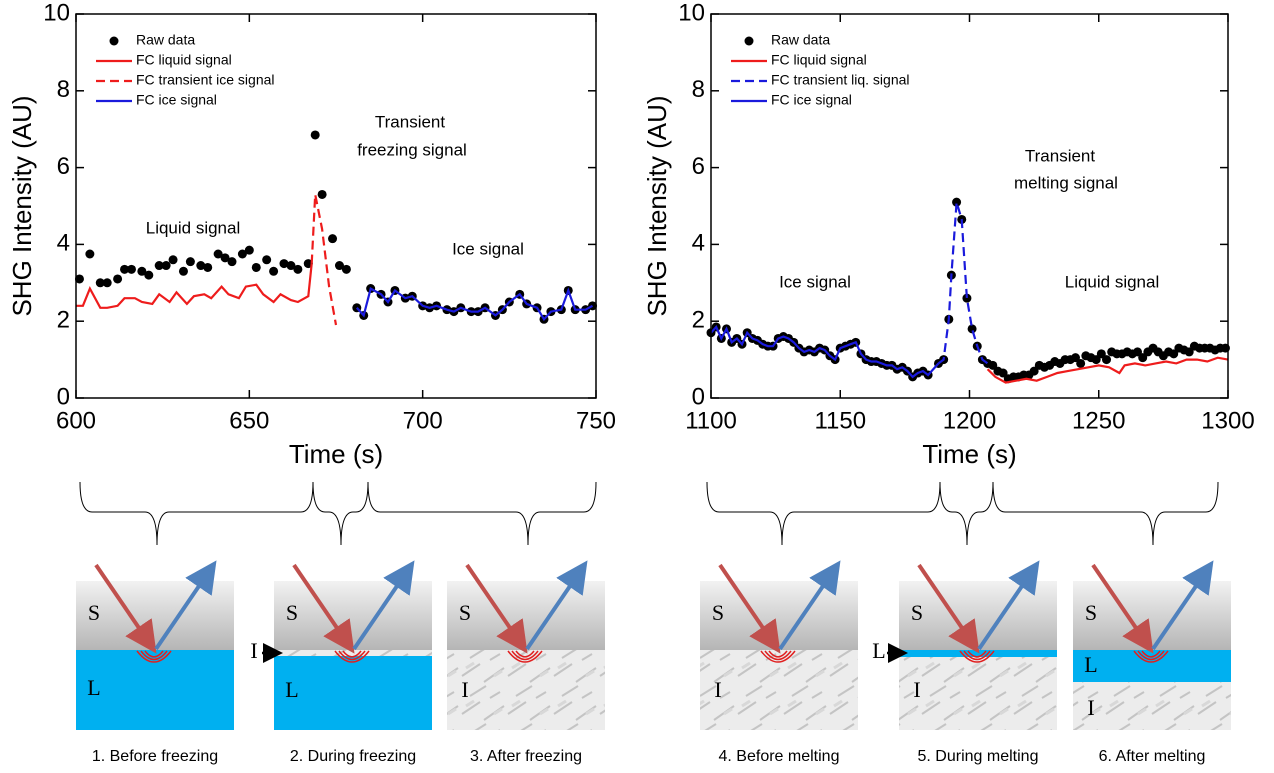 Image resolution: width=1274 pixels, height=773 pixels. What do you see at coordinates (205, 80) in the screenshot?
I see `legend-label: FC transient ice signal` at bounding box center [205, 80].